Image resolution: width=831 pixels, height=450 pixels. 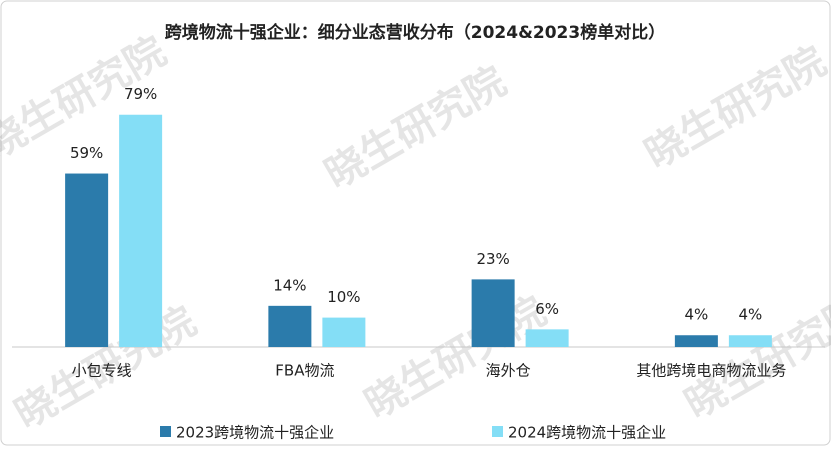 I want to click on x-tick-label: FBA物流, so click(x=304, y=371).